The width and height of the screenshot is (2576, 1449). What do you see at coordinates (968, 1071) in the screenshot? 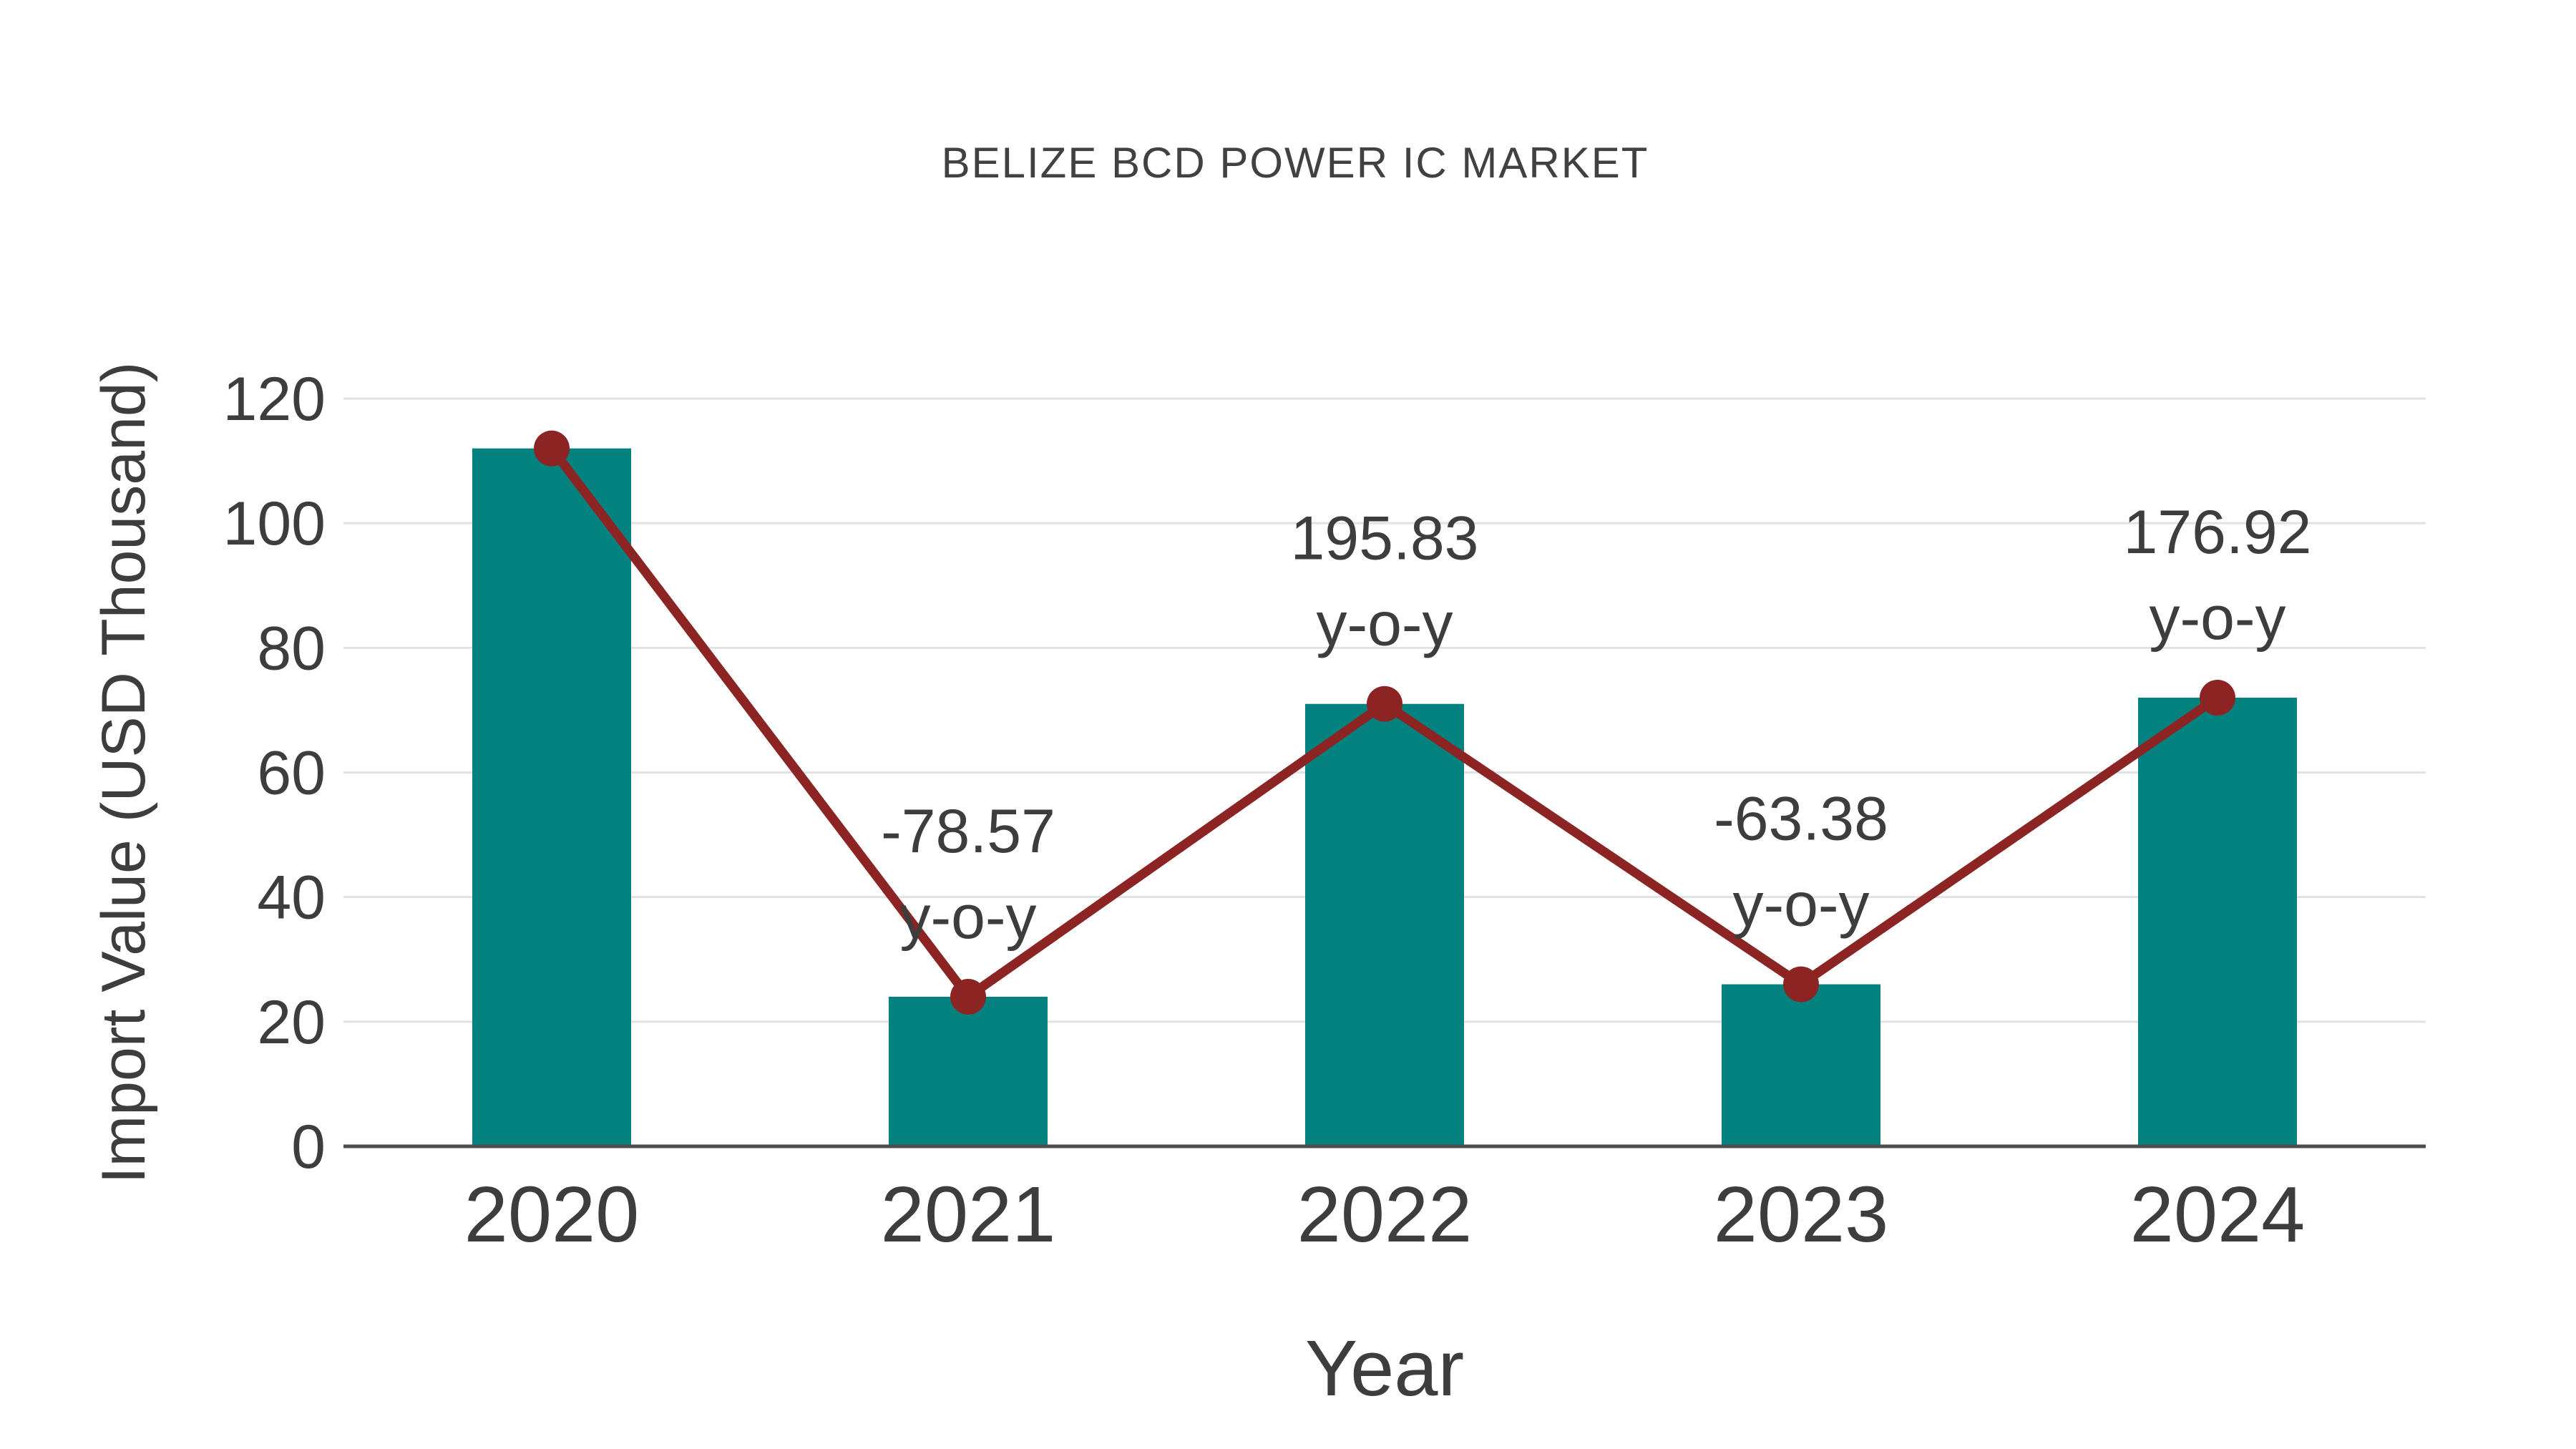
I see `bar-2021` at bounding box center [968, 1071].